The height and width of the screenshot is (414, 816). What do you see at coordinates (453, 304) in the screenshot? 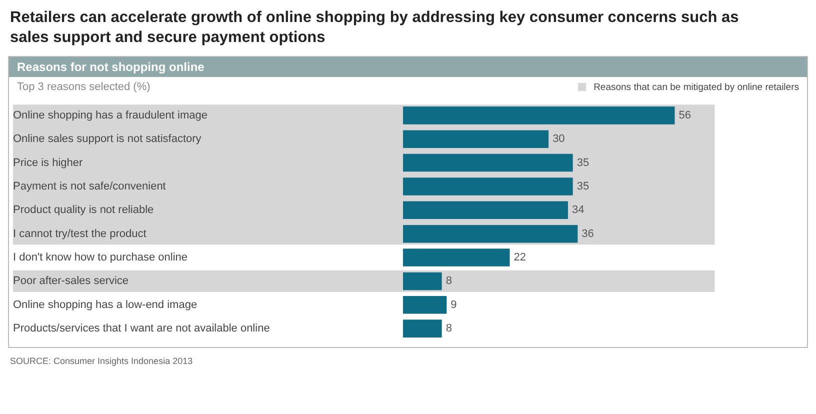
I see `data-label: 9` at bounding box center [453, 304].